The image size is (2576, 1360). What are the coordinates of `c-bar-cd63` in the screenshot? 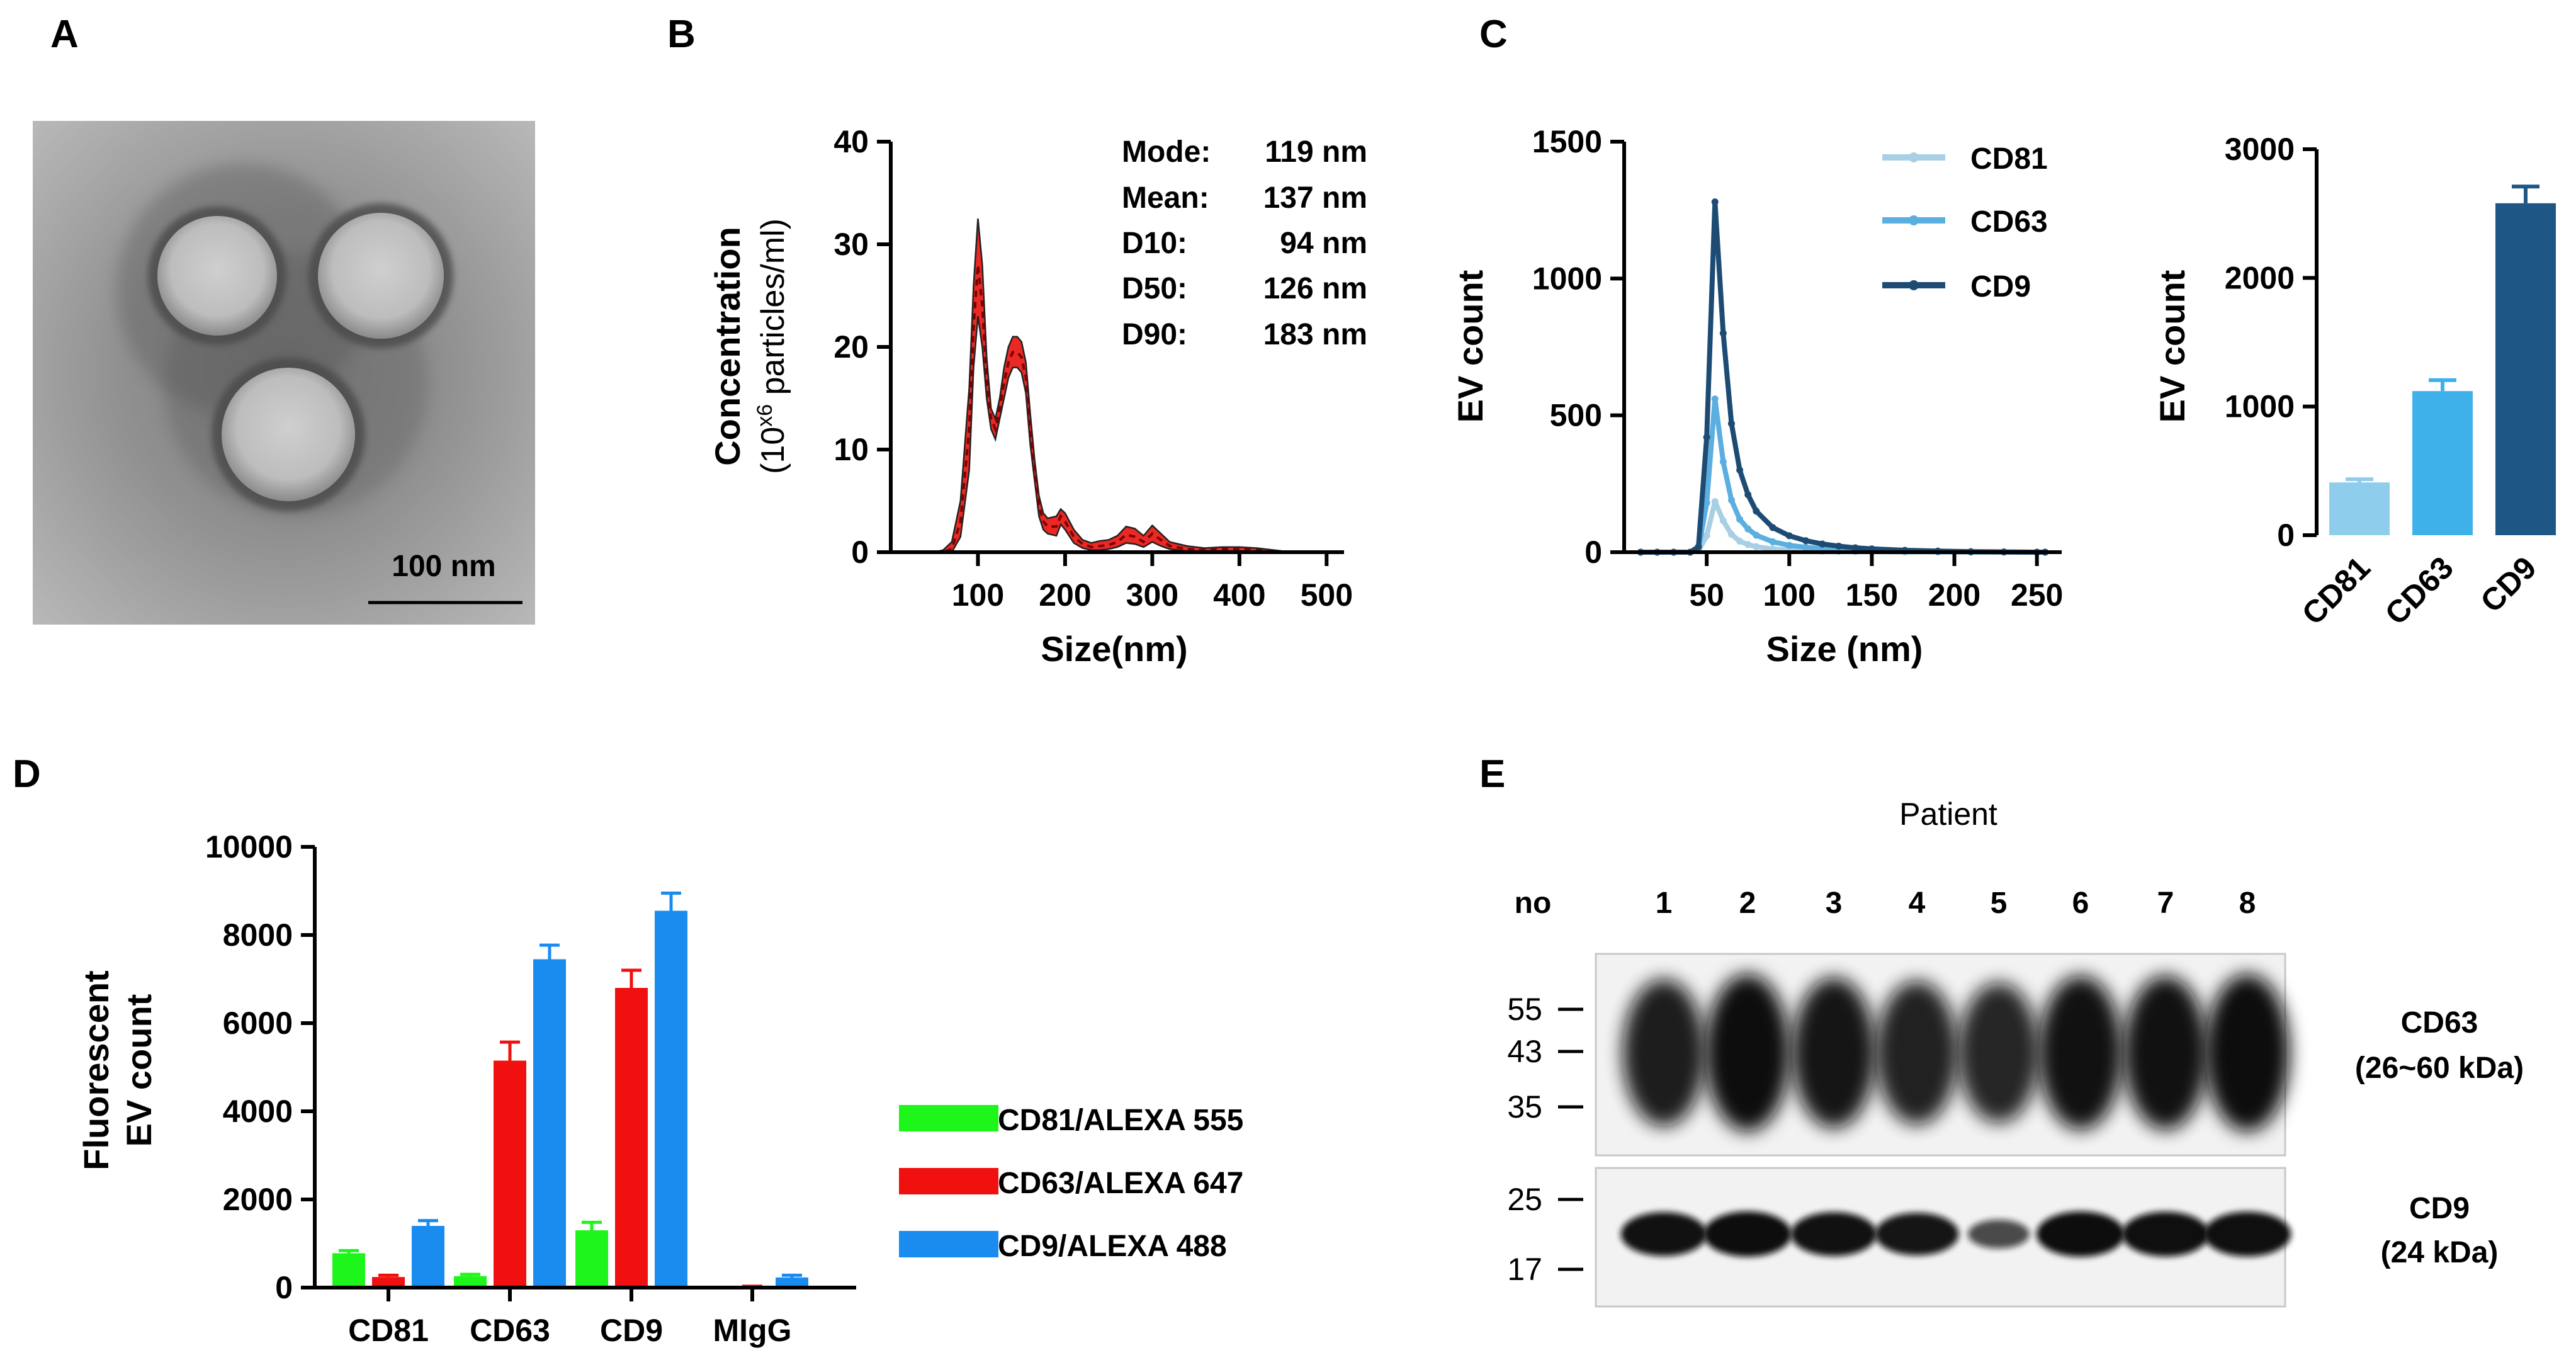 It's located at (2442, 463).